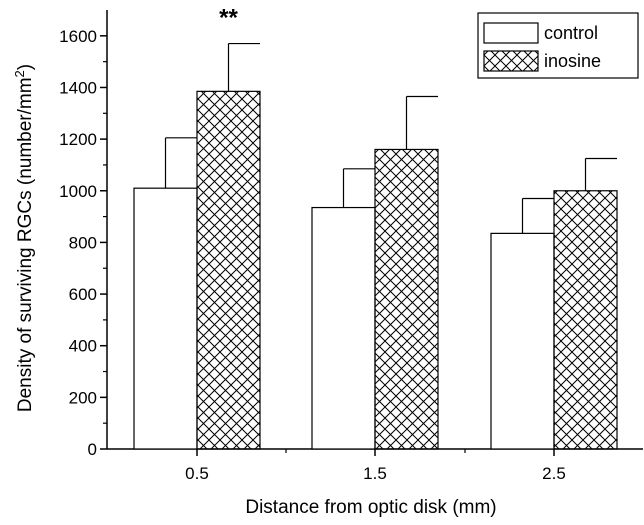 The width and height of the screenshot is (644, 525). What do you see at coordinates (78, 87) in the screenshot?
I see `y-tick-label: 1400` at bounding box center [78, 87].